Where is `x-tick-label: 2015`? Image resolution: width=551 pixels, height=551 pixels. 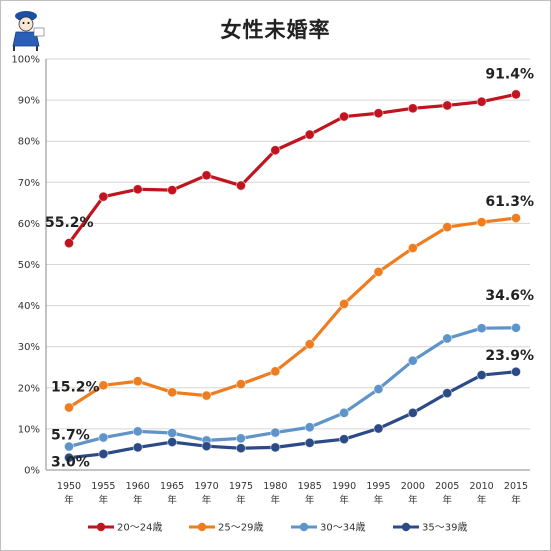 x-tick-label: 2015 is located at coordinates (516, 486).